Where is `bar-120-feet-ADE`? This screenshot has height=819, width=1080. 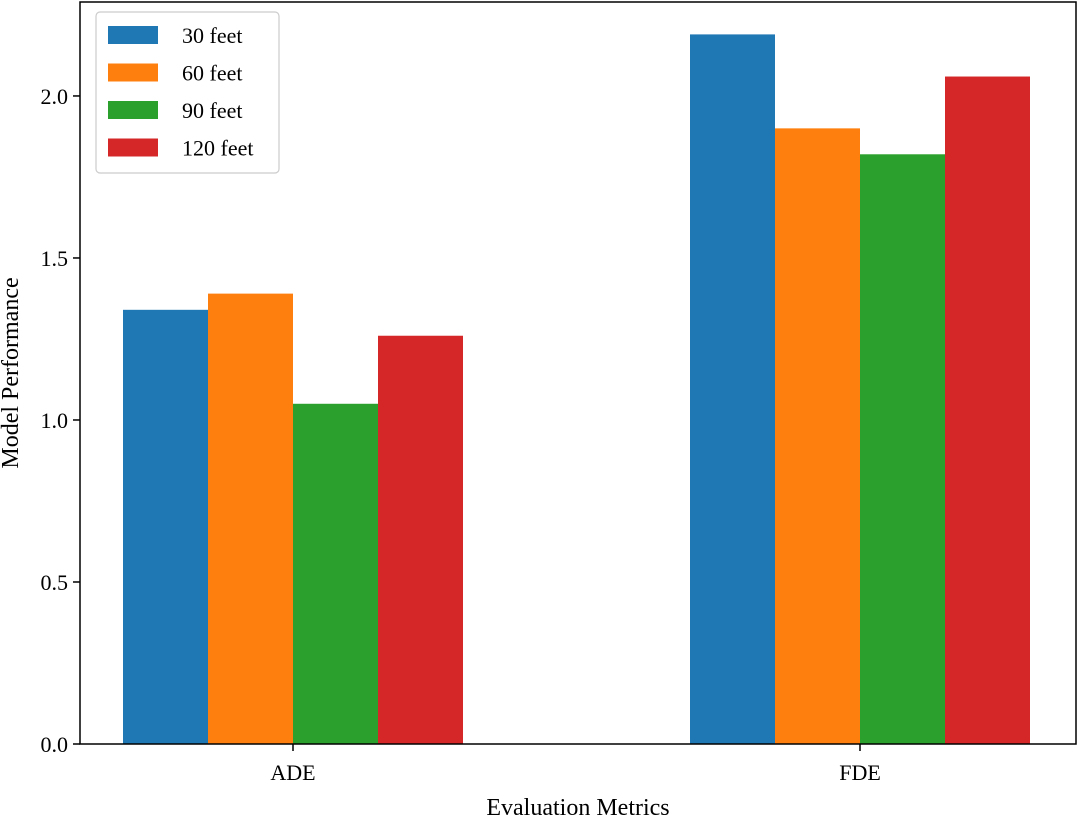 bar-120-feet-ADE is located at coordinates (420, 539).